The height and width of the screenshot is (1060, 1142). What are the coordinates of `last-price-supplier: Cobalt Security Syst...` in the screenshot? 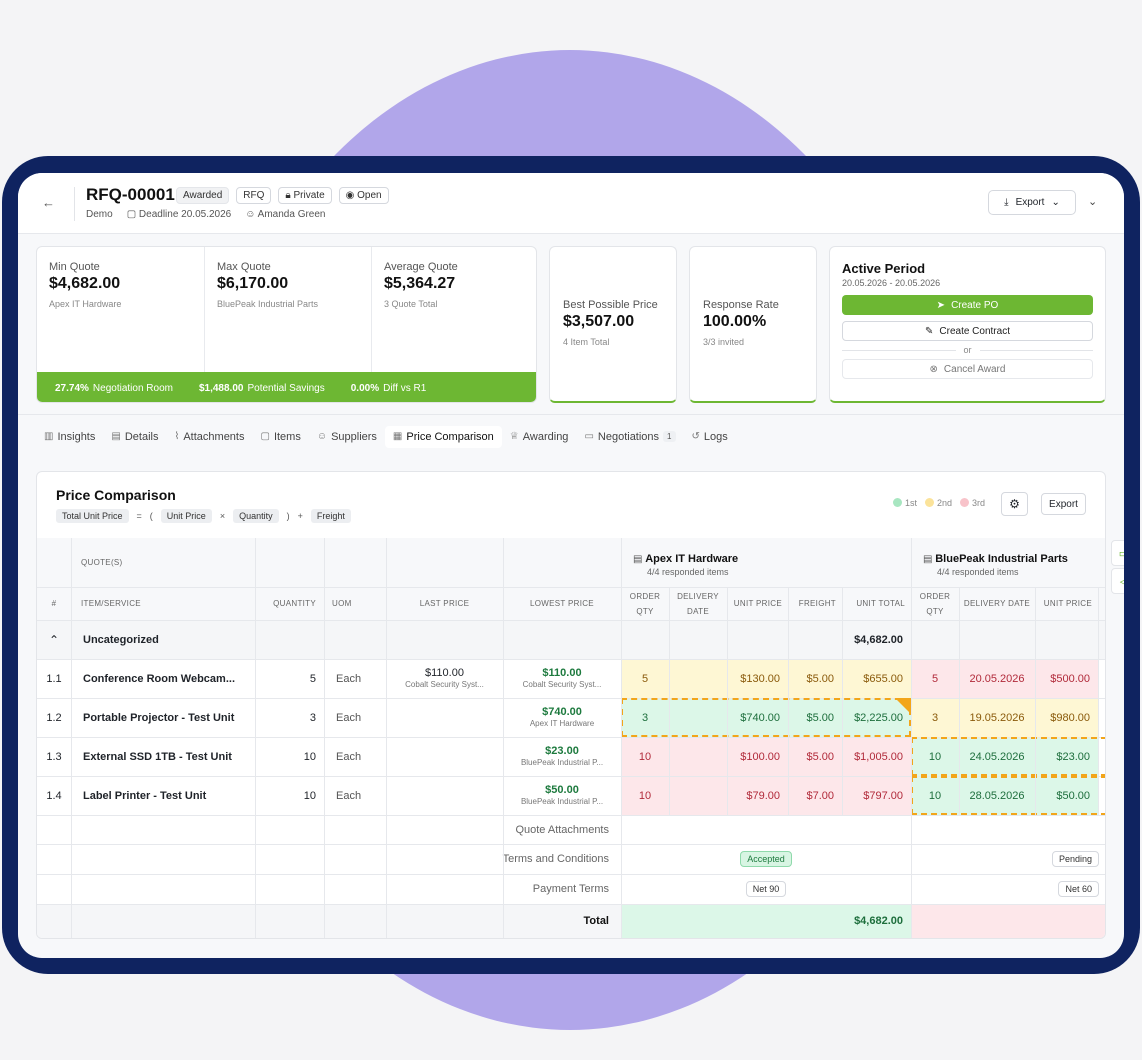 It's located at (444, 684).